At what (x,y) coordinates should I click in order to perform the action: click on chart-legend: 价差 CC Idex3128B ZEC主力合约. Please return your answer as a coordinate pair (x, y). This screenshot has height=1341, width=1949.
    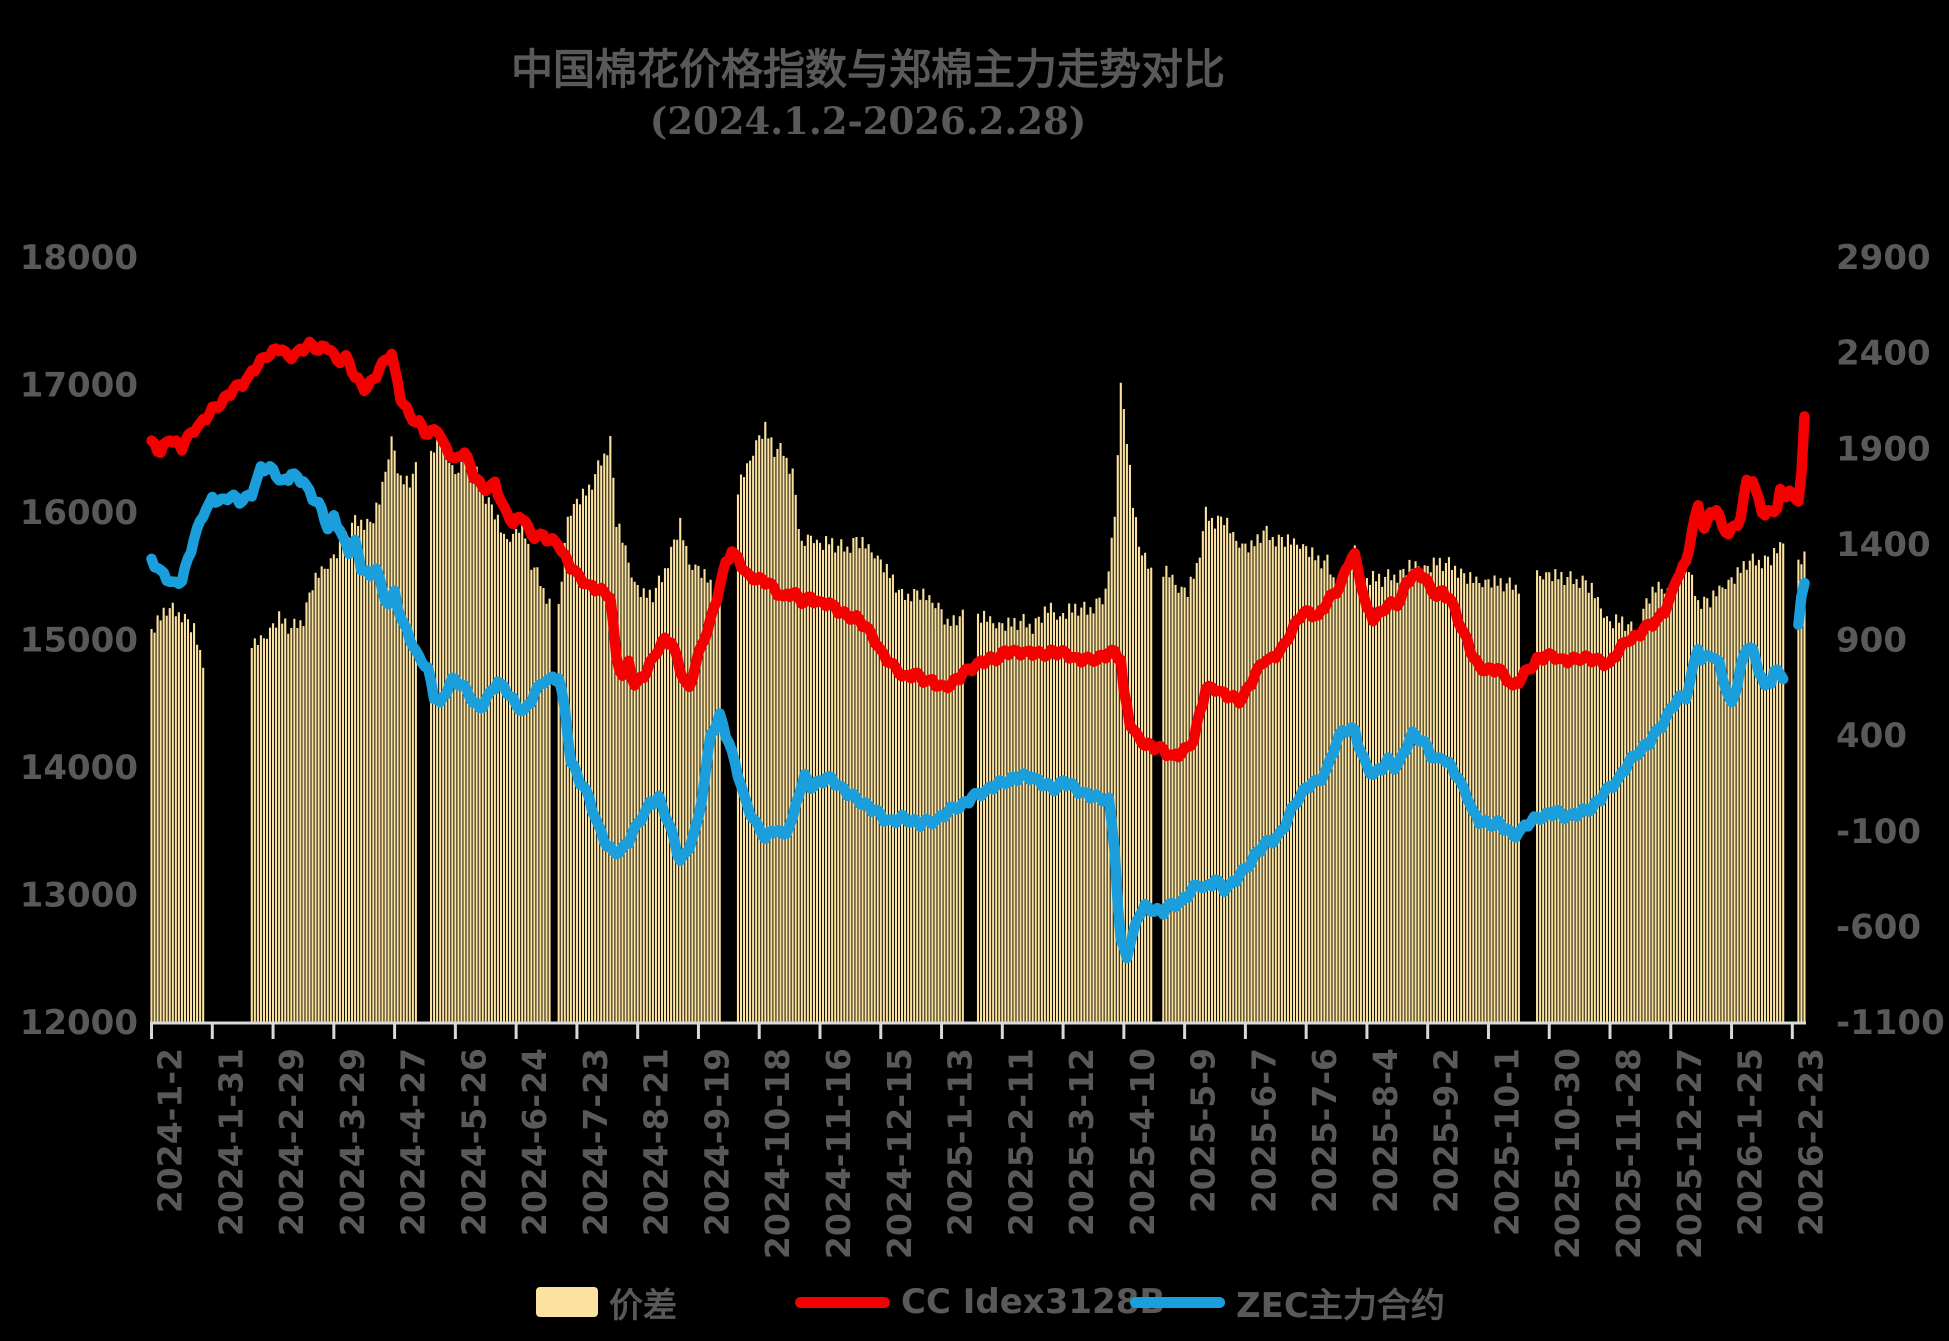
    Looking at the image, I should click on (974, 1302).